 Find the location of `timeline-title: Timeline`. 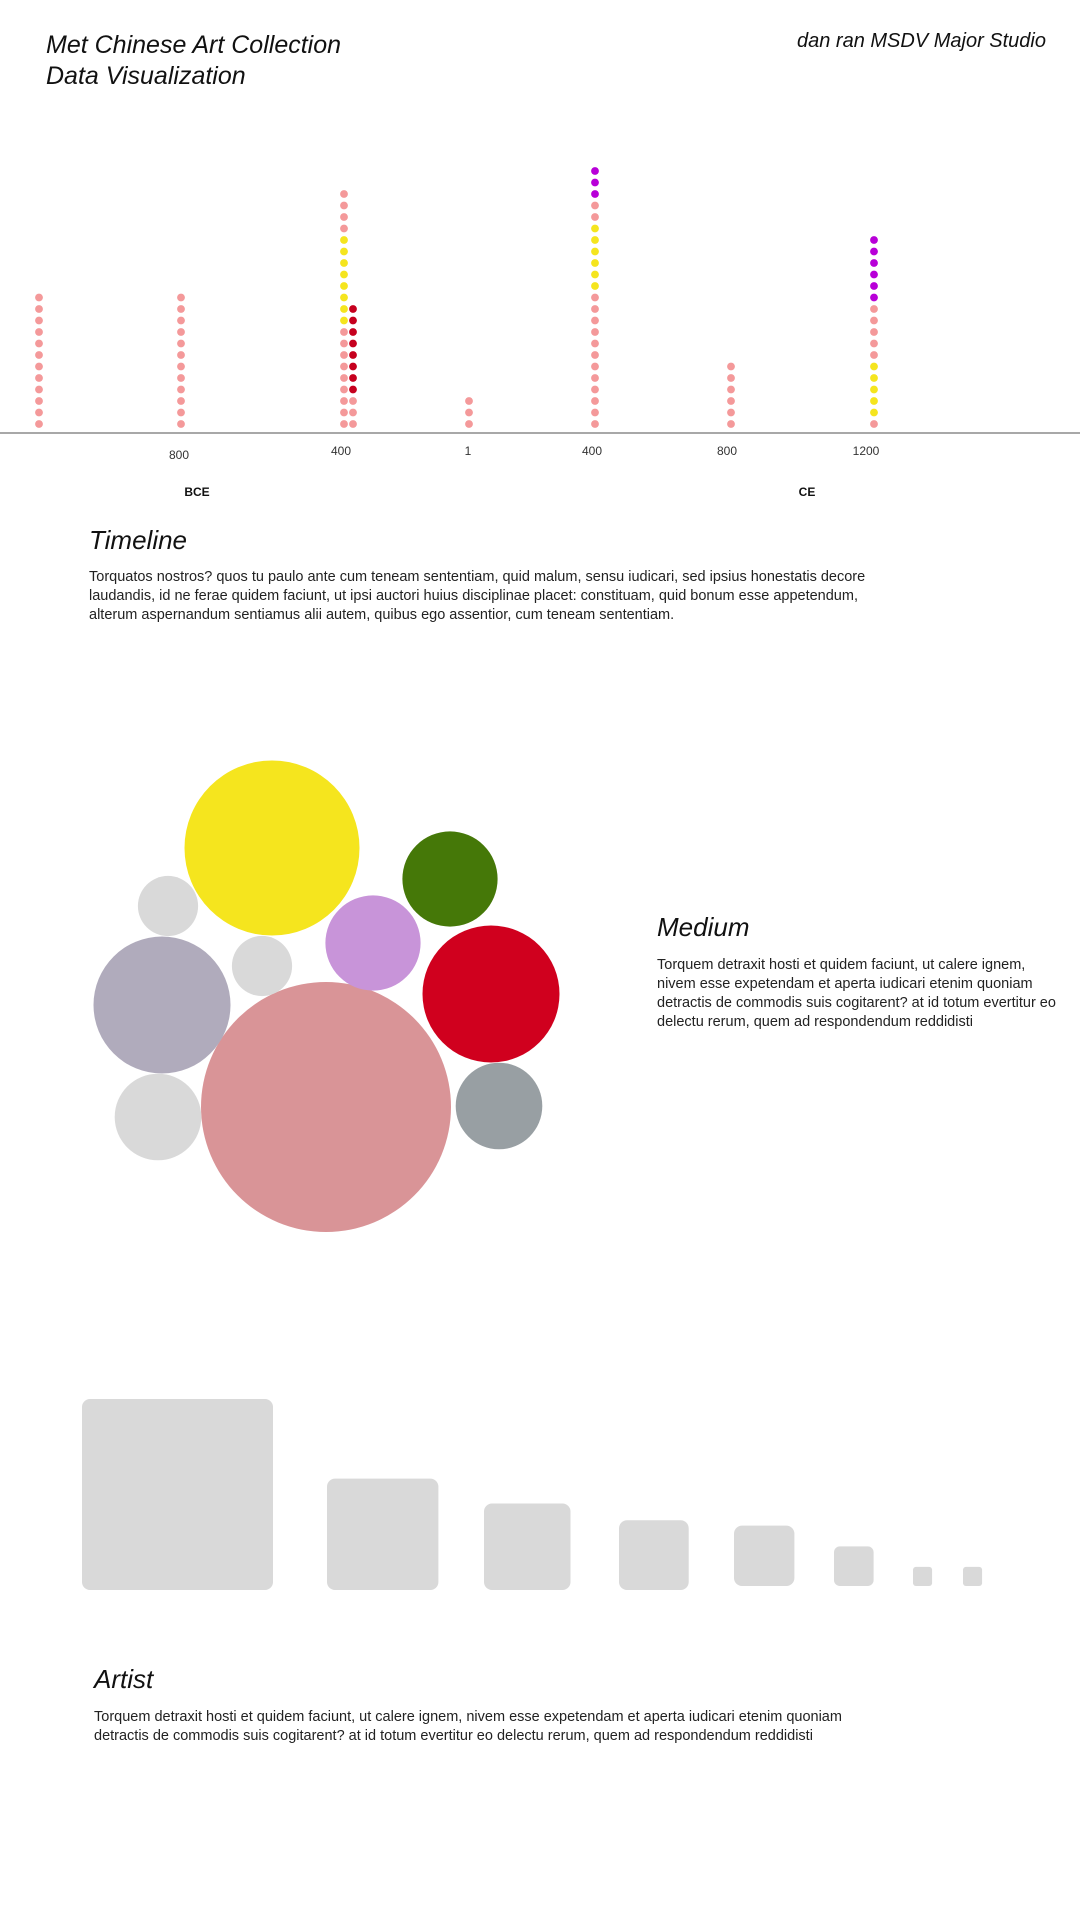

timeline-title: Timeline is located at coordinates (138, 540).